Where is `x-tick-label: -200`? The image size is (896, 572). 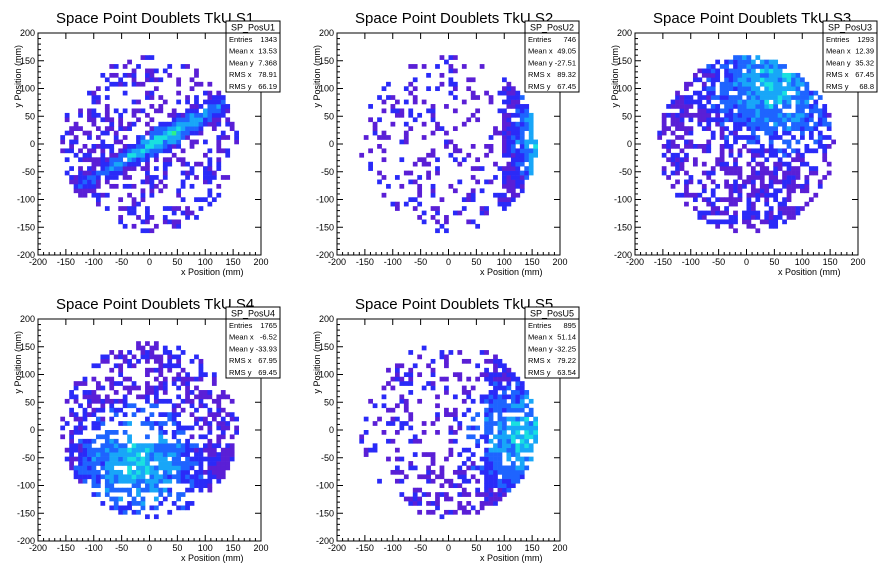
x-tick-label: -200 is located at coordinates (337, 262).